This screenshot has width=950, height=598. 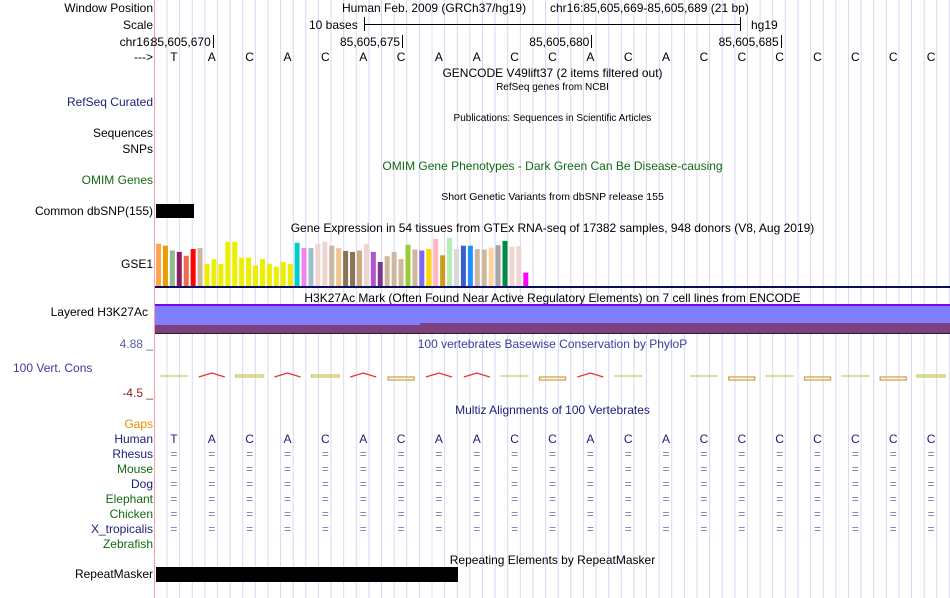 I want to click on h3k27ac-layer-purple-right, so click(x=685, y=328).